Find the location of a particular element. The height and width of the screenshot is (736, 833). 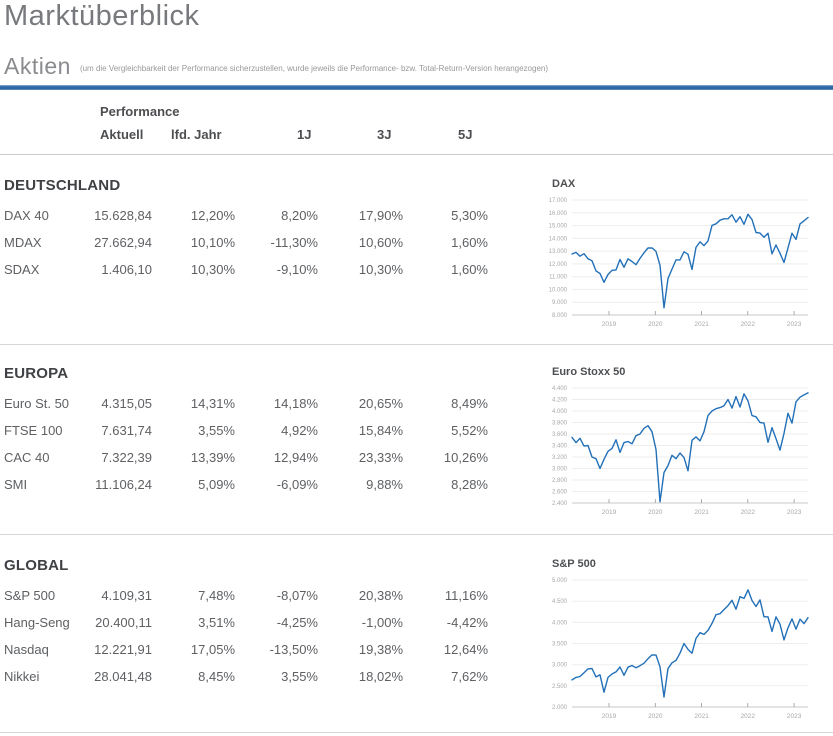

index-value: 28.041,48 is located at coordinates (123, 676).